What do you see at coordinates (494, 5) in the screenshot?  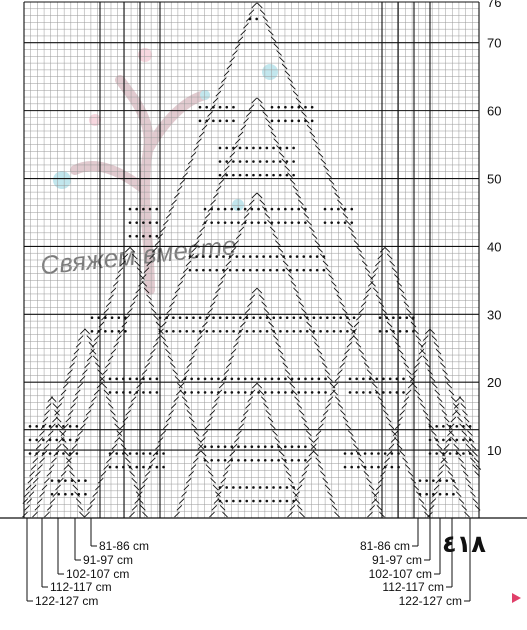 I see `row-label: 76` at bounding box center [494, 5].